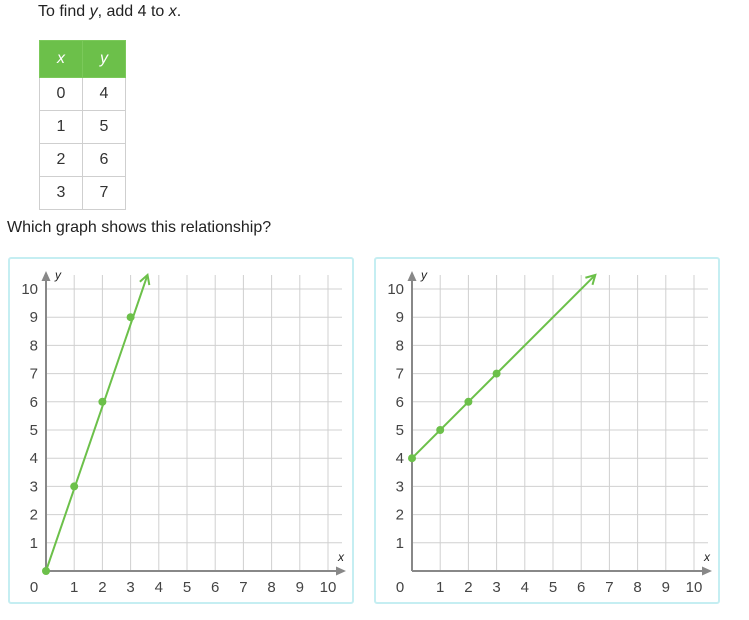 Image resolution: width=749 pixels, height=620 pixels. I want to click on table-cell: 0, so click(61, 94).